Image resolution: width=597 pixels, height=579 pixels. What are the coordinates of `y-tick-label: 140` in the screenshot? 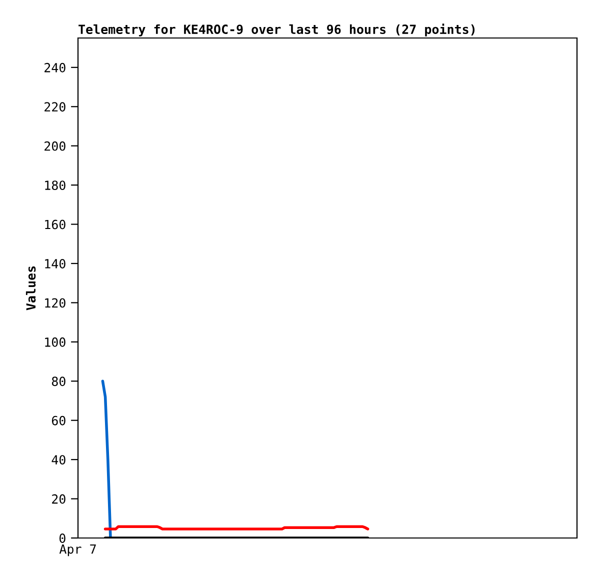 It's located at (55, 263).